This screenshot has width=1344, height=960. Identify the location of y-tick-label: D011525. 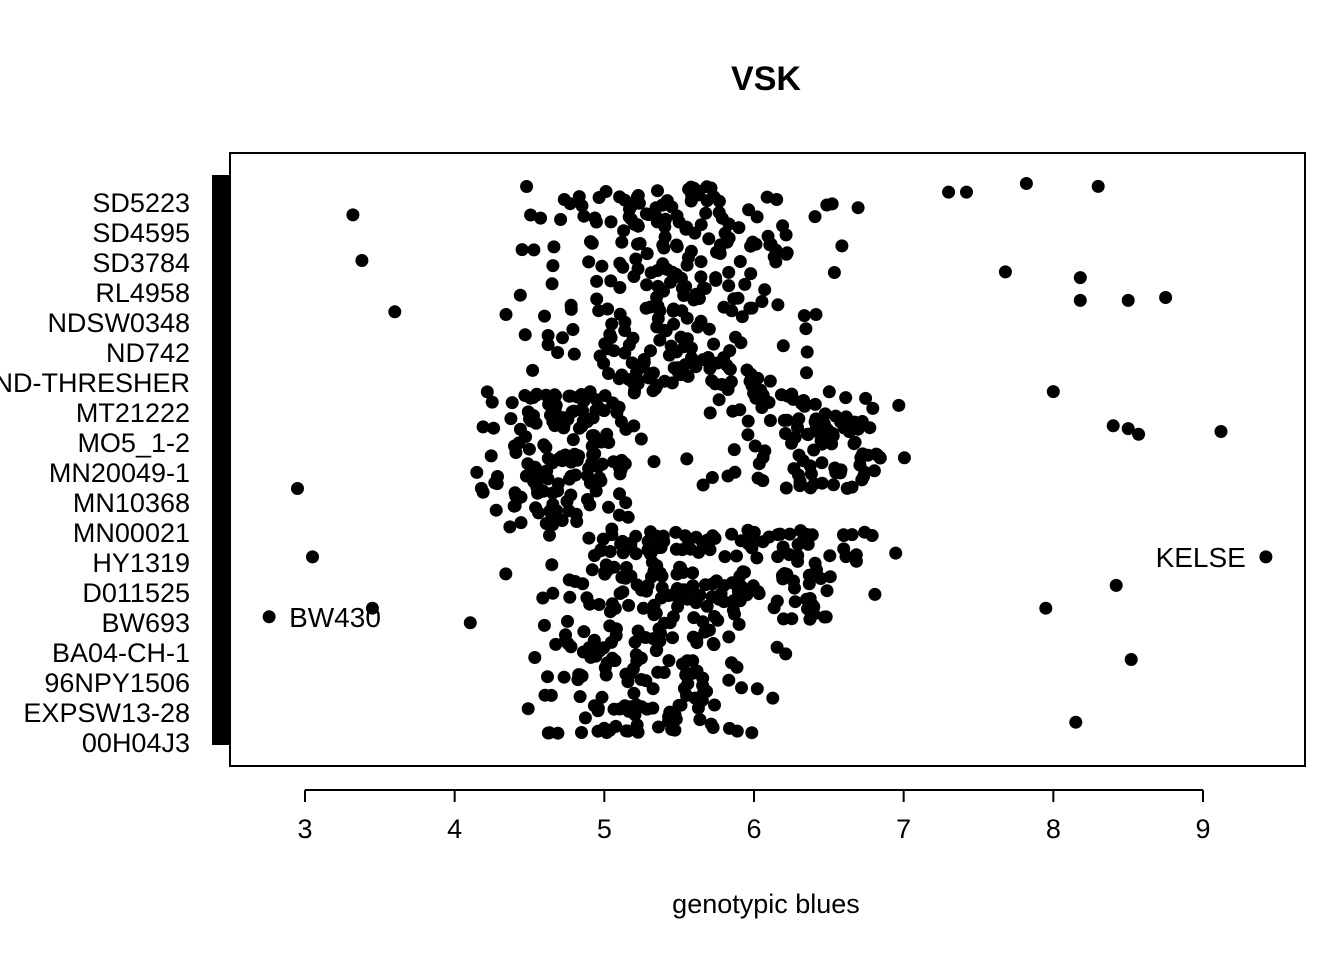
(136, 593).